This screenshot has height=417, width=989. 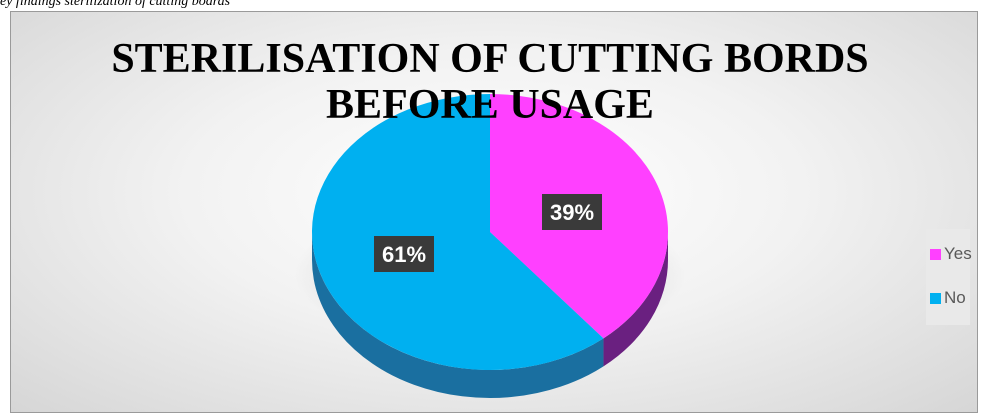 What do you see at coordinates (949, 277) in the screenshot?
I see `legend: Yes No` at bounding box center [949, 277].